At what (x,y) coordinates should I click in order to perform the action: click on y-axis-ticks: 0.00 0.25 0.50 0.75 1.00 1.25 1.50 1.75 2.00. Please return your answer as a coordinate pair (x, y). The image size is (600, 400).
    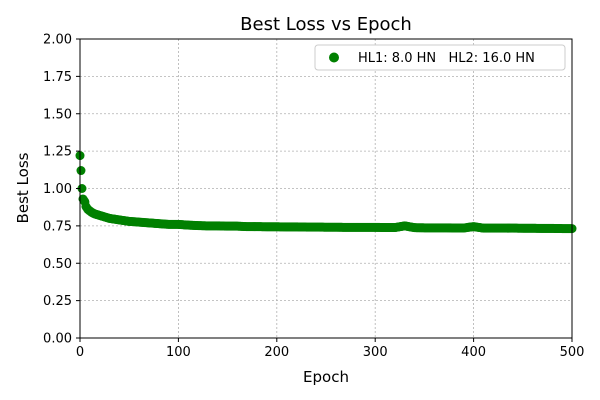
    Looking at the image, I should click on (61, 190).